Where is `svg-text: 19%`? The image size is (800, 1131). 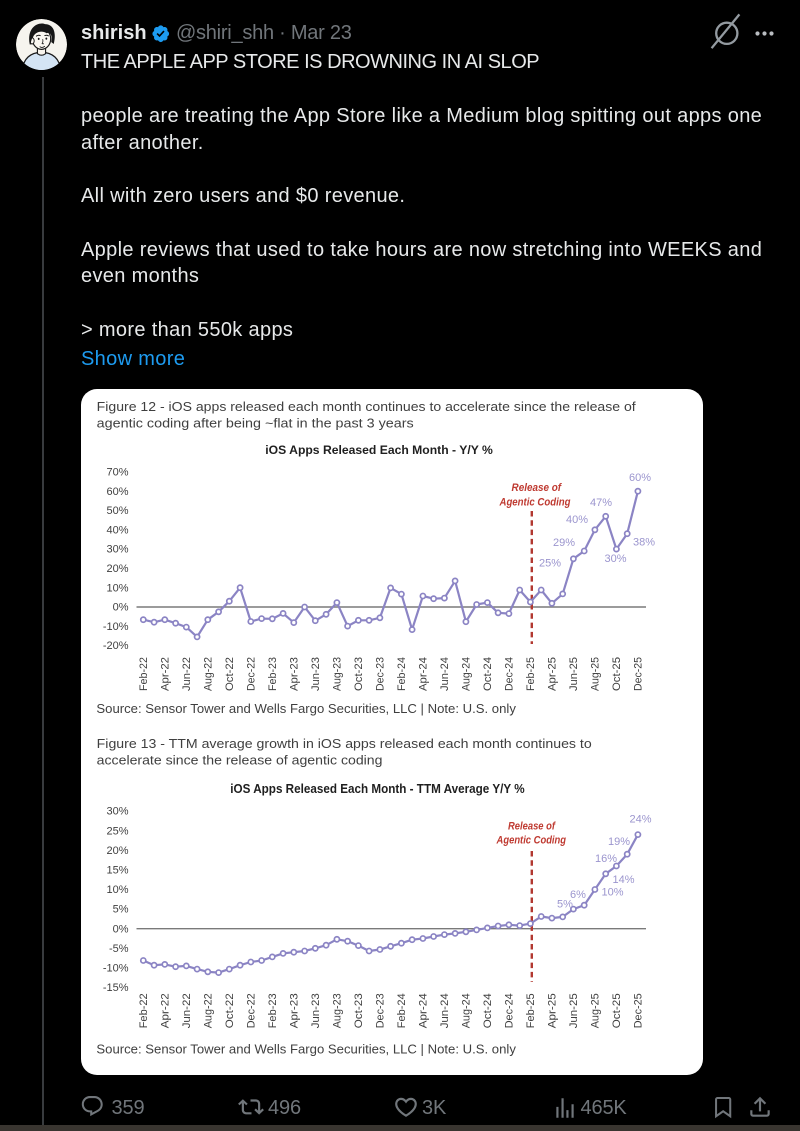
svg-text: 19% is located at coordinates (619, 842).